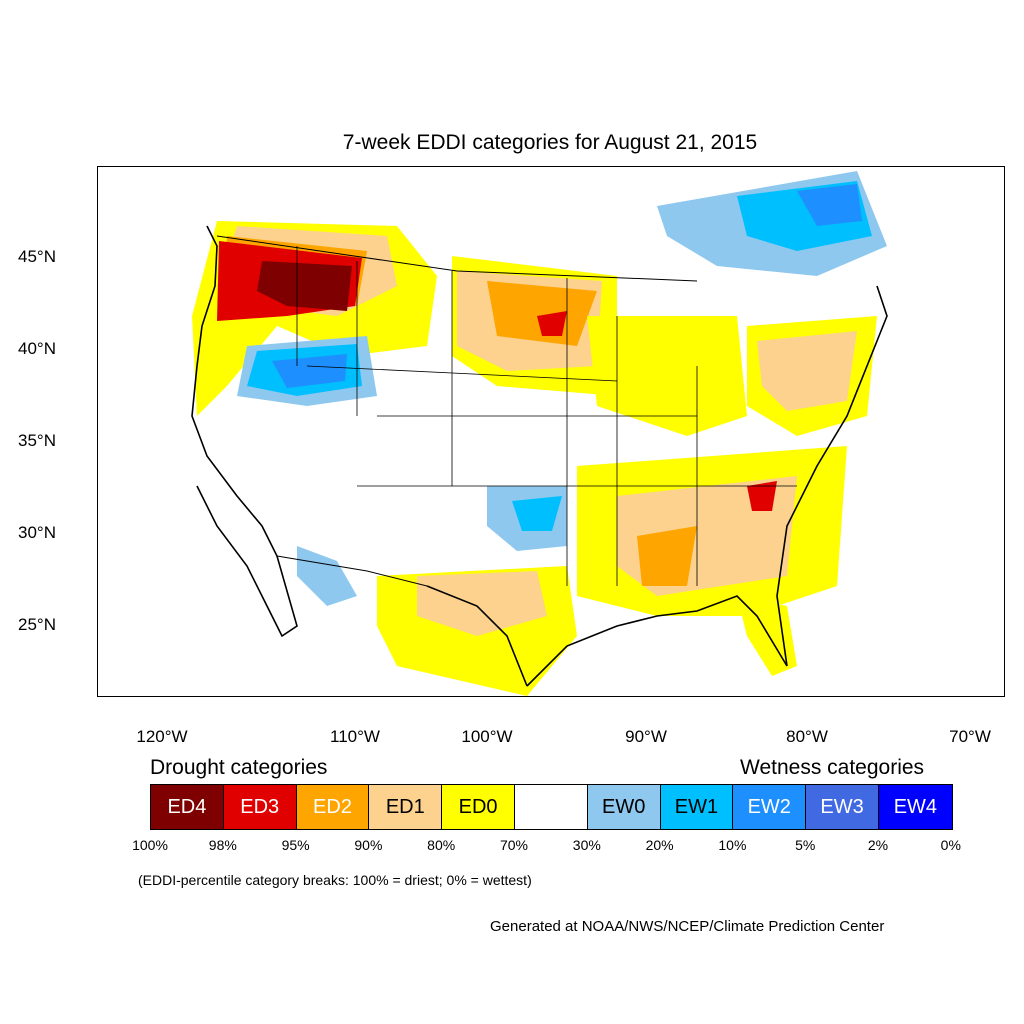 Image resolution: width=1024 pixels, height=1024 pixels. Describe the element at coordinates (239, 767) in the screenshot. I see `drought-heading: Drought categories` at that location.